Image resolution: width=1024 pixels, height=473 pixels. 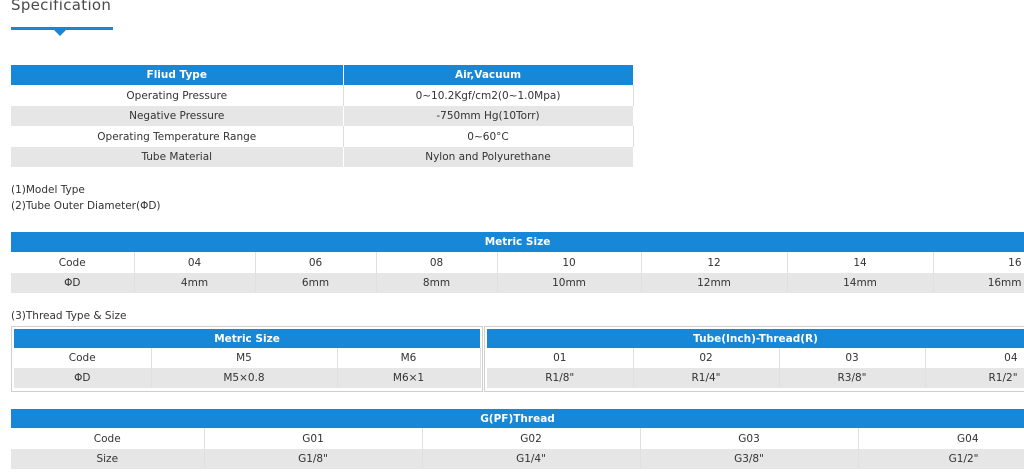 What do you see at coordinates (978, 262) in the screenshot?
I see `table-cell: 16` at bounding box center [978, 262].